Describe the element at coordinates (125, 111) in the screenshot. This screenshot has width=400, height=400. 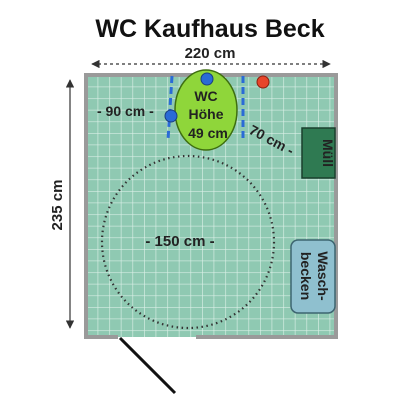
I see `left-side-distance-label: - 90 cm -` at that location.